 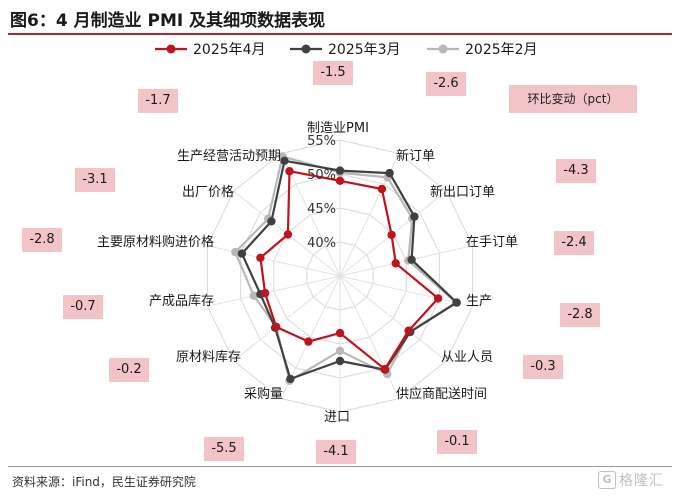 I want to click on radial-tick-label: 55%, so click(x=321, y=141).